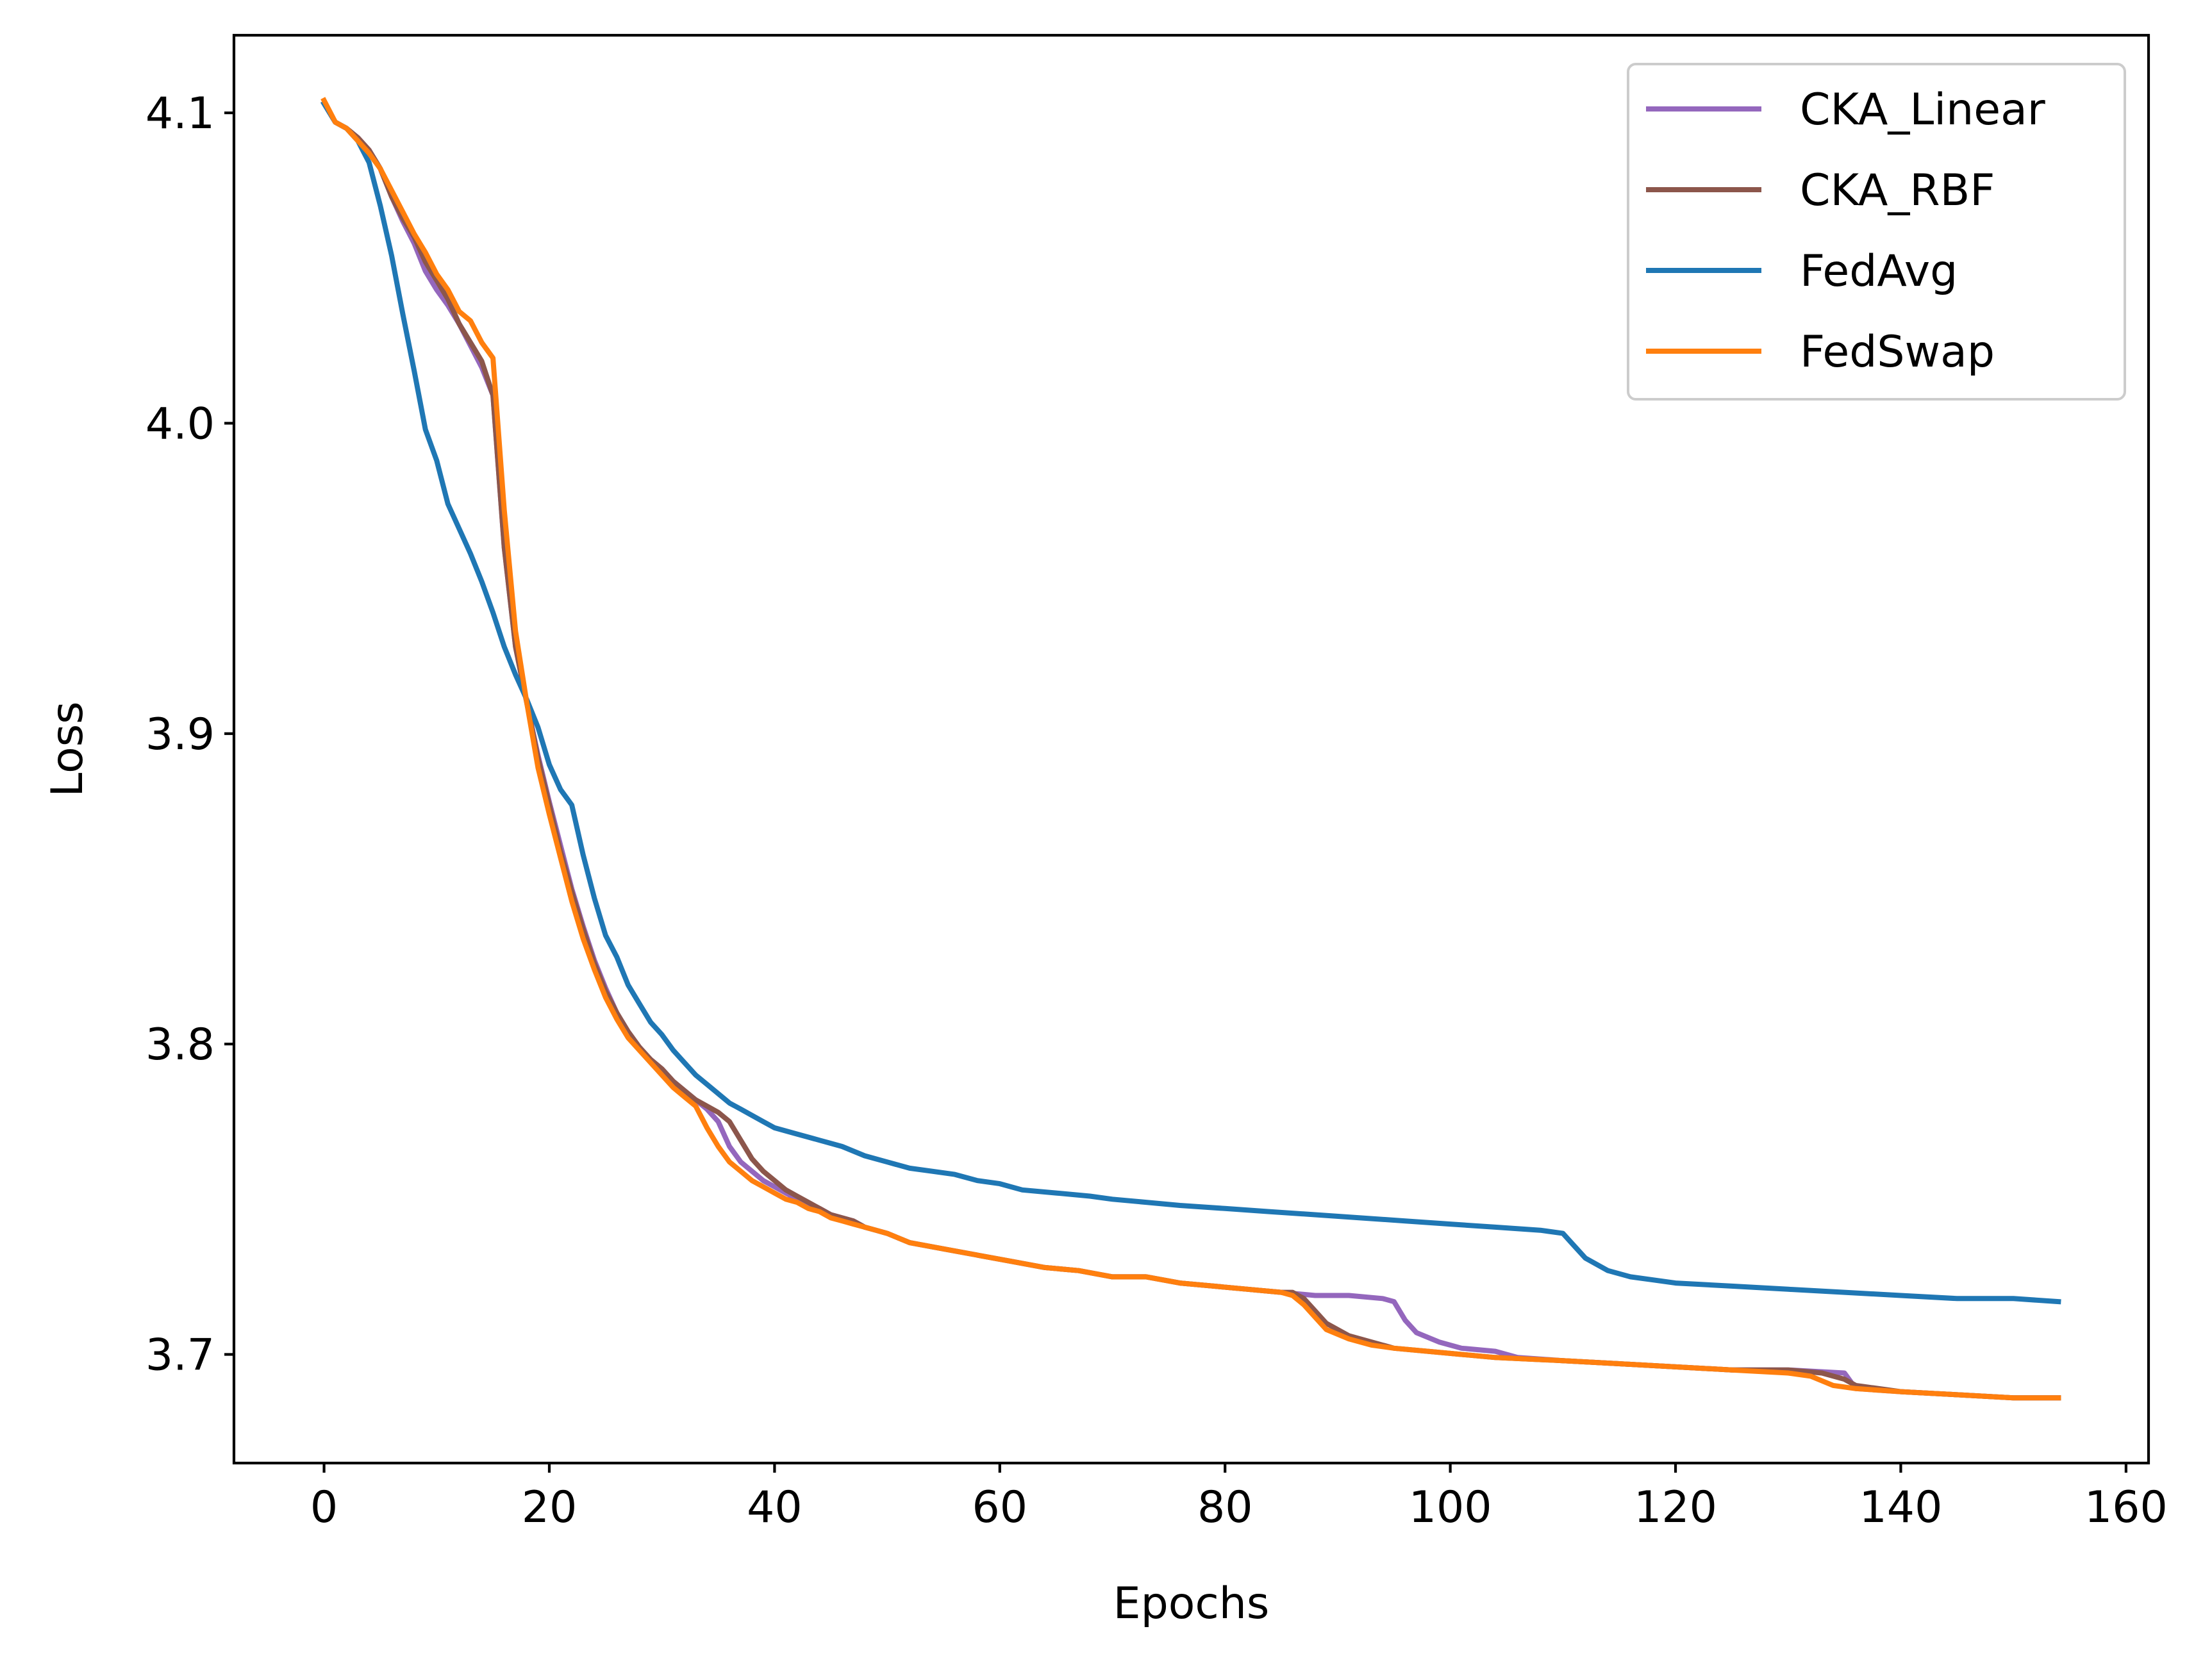 This screenshot has height=1663, width=2212. What do you see at coordinates (181, 734) in the screenshot?
I see `y-tick-label: 3.9` at bounding box center [181, 734].